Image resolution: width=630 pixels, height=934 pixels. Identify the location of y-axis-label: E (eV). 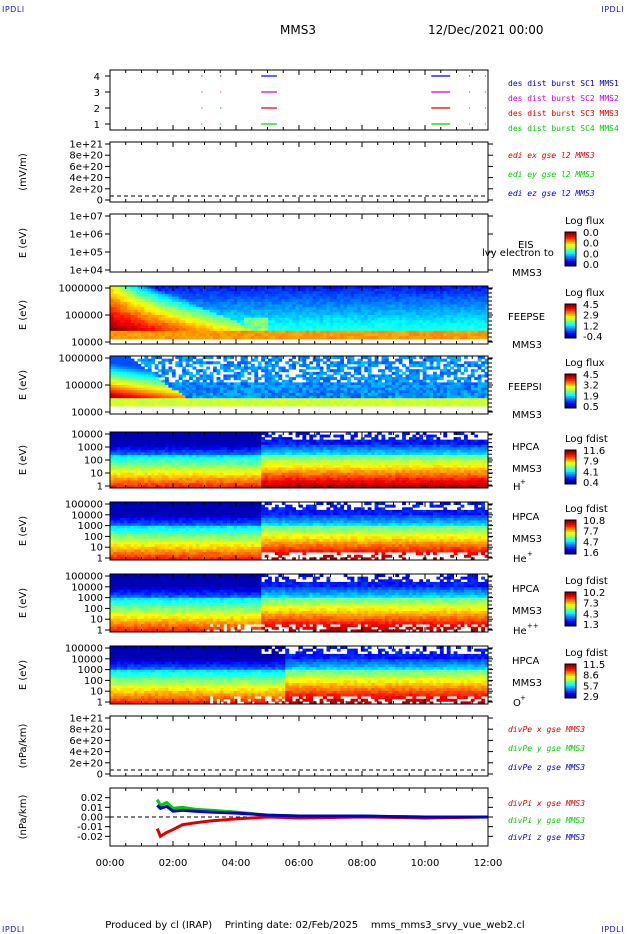
(23, 315).